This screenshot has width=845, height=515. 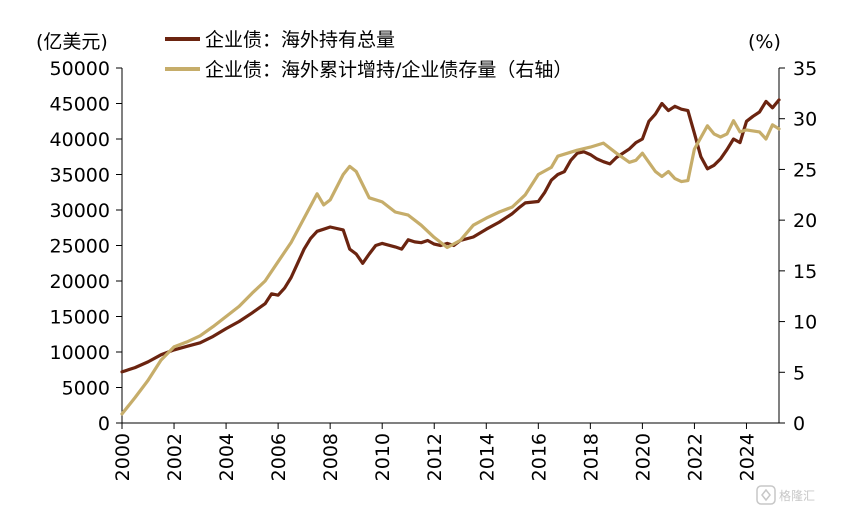 What do you see at coordinates (175, 457) in the screenshot?
I see `x-tick-label: 2002` at bounding box center [175, 457].